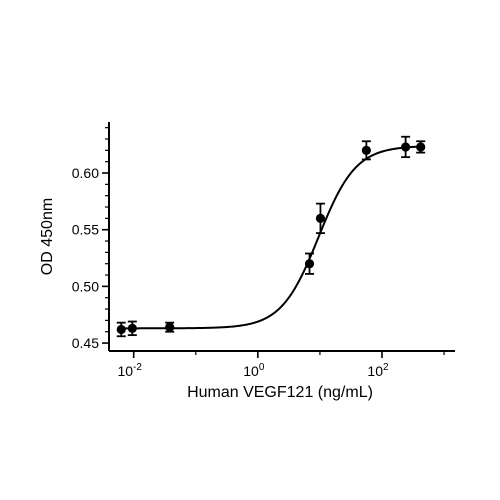 The width and height of the screenshot is (500, 500). Describe the element at coordinates (280, 392) in the screenshot. I see `x-axis-label: Human VEGF121 (ng/mL)` at that location.